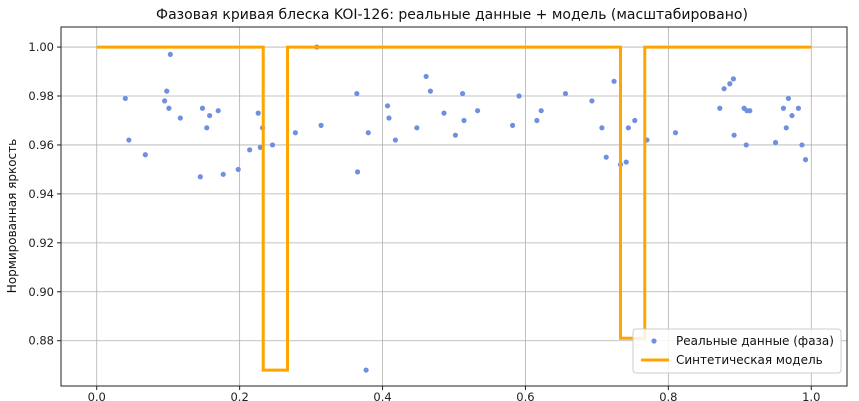 The image size is (859, 401). I want to click on legend-model-label: Синтетическая модель, so click(749, 360).